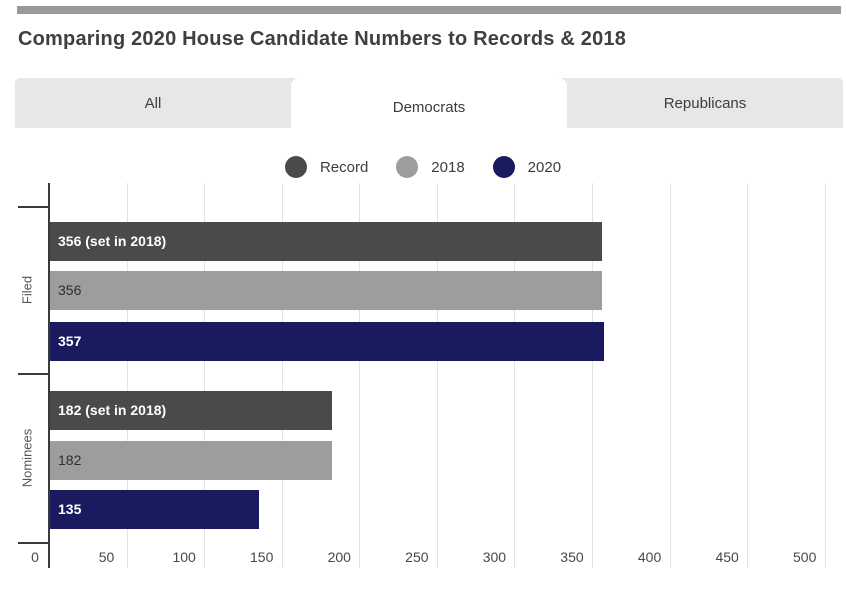 This screenshot has height=594, width=846. I want to click on bar-nominees-record: 182 (set in 2018), so click(191, 410).